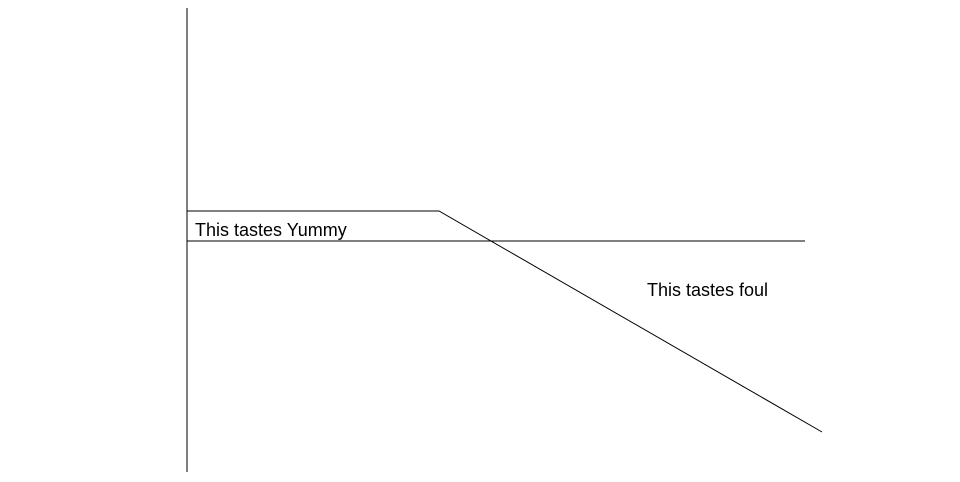  Describe the element at coordinates (708, 290) in the screenshot. I see `annotation-tastes-foul: This tastes foul` at that location.